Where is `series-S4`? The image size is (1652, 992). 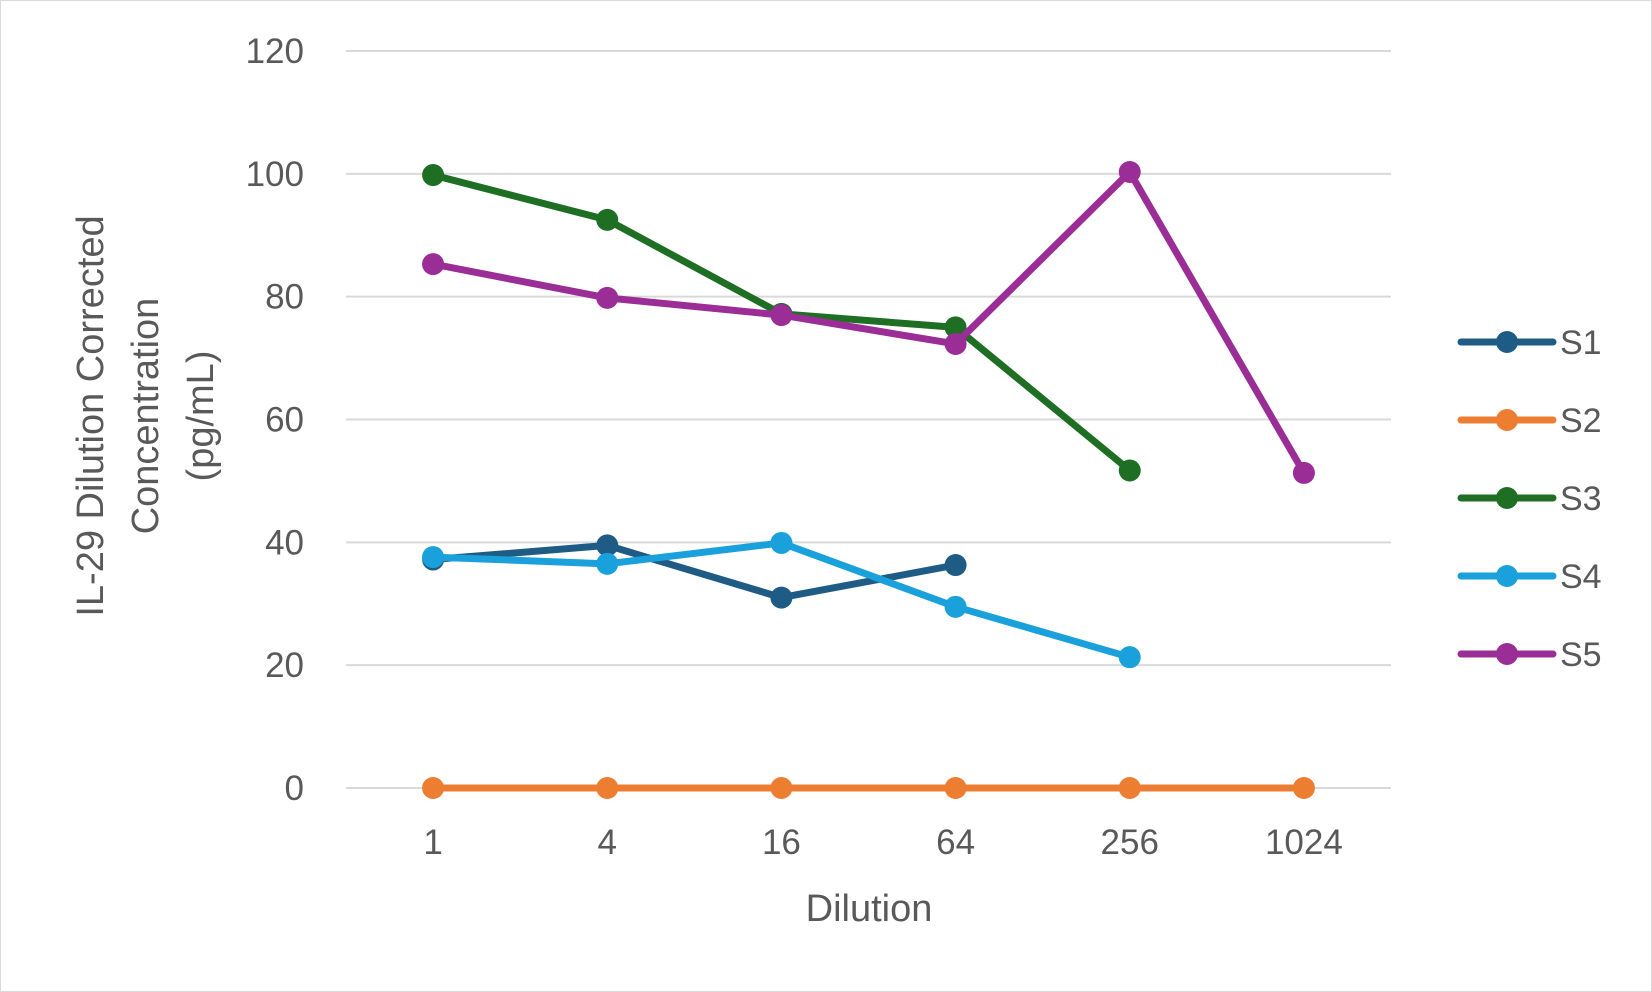
series-S4 is located at coordinates (781, 600).